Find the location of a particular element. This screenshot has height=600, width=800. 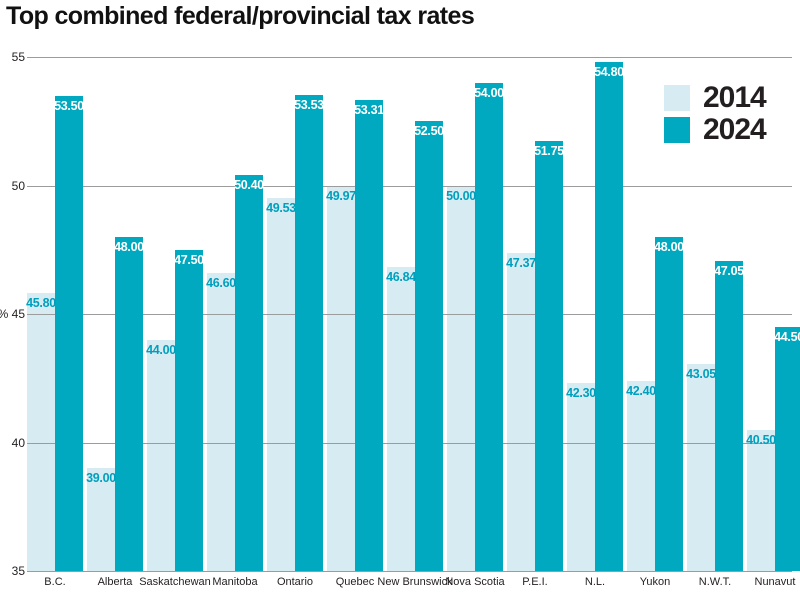

bar-value-2024-pei: 51.75 is located at coordinates (549, 150).